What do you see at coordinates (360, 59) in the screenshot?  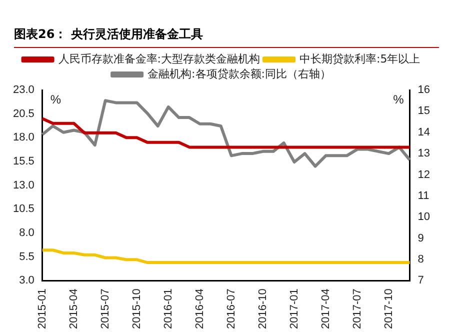 I see `legend-label: 中长期贷款利率:5年以上` at bounding box center [360, 59].